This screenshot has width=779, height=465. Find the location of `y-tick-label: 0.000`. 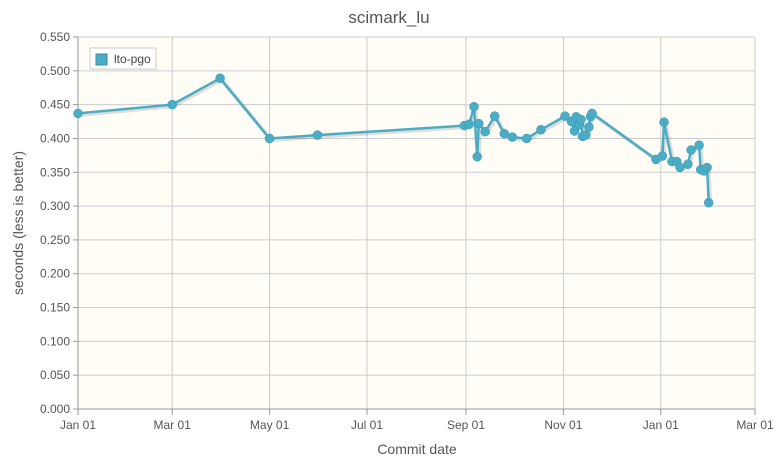

y-tick-label: 0.000 is located at coordinates (55, 409).